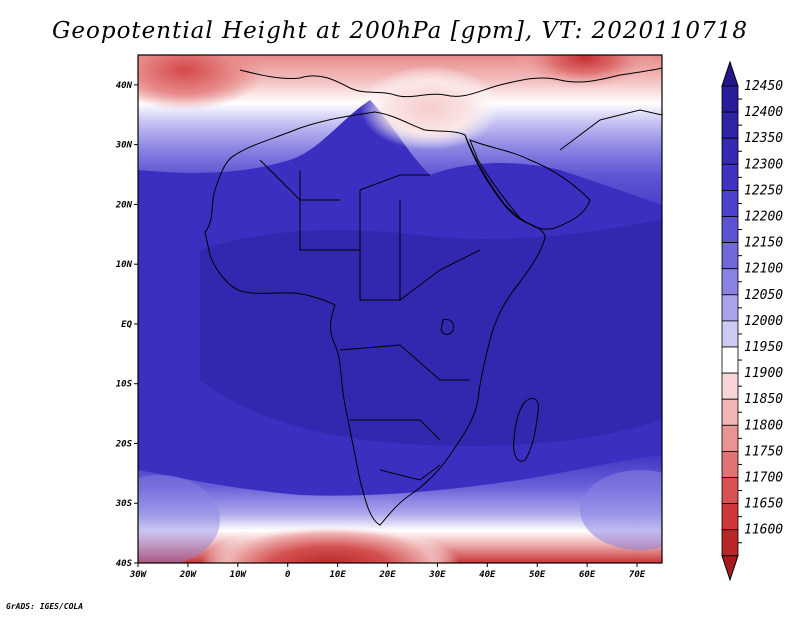 This screenshot has height=618, width=800. What do you see at coordinates (430, 108) in the screenshot?
I see `field-mediterranean-ridge` at bounding box center [430, 108].